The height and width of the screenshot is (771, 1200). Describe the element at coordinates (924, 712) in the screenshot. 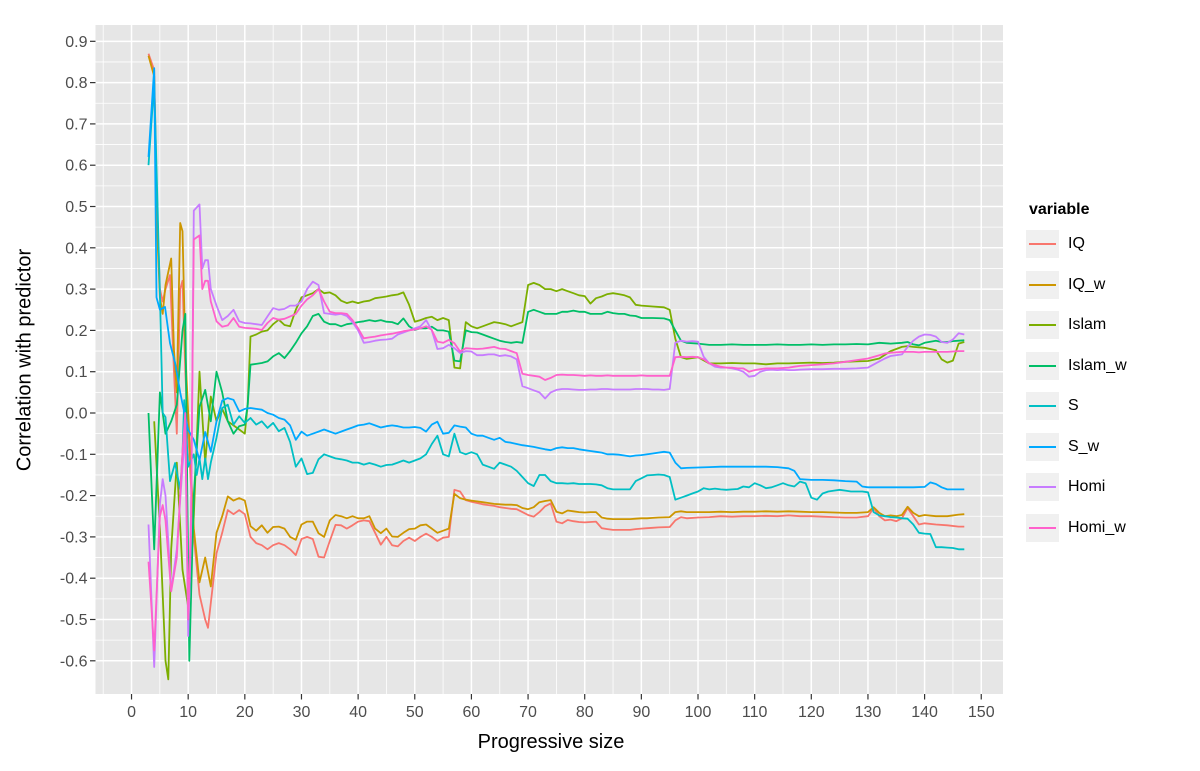

I see `x-tick-label: 140` at that location.